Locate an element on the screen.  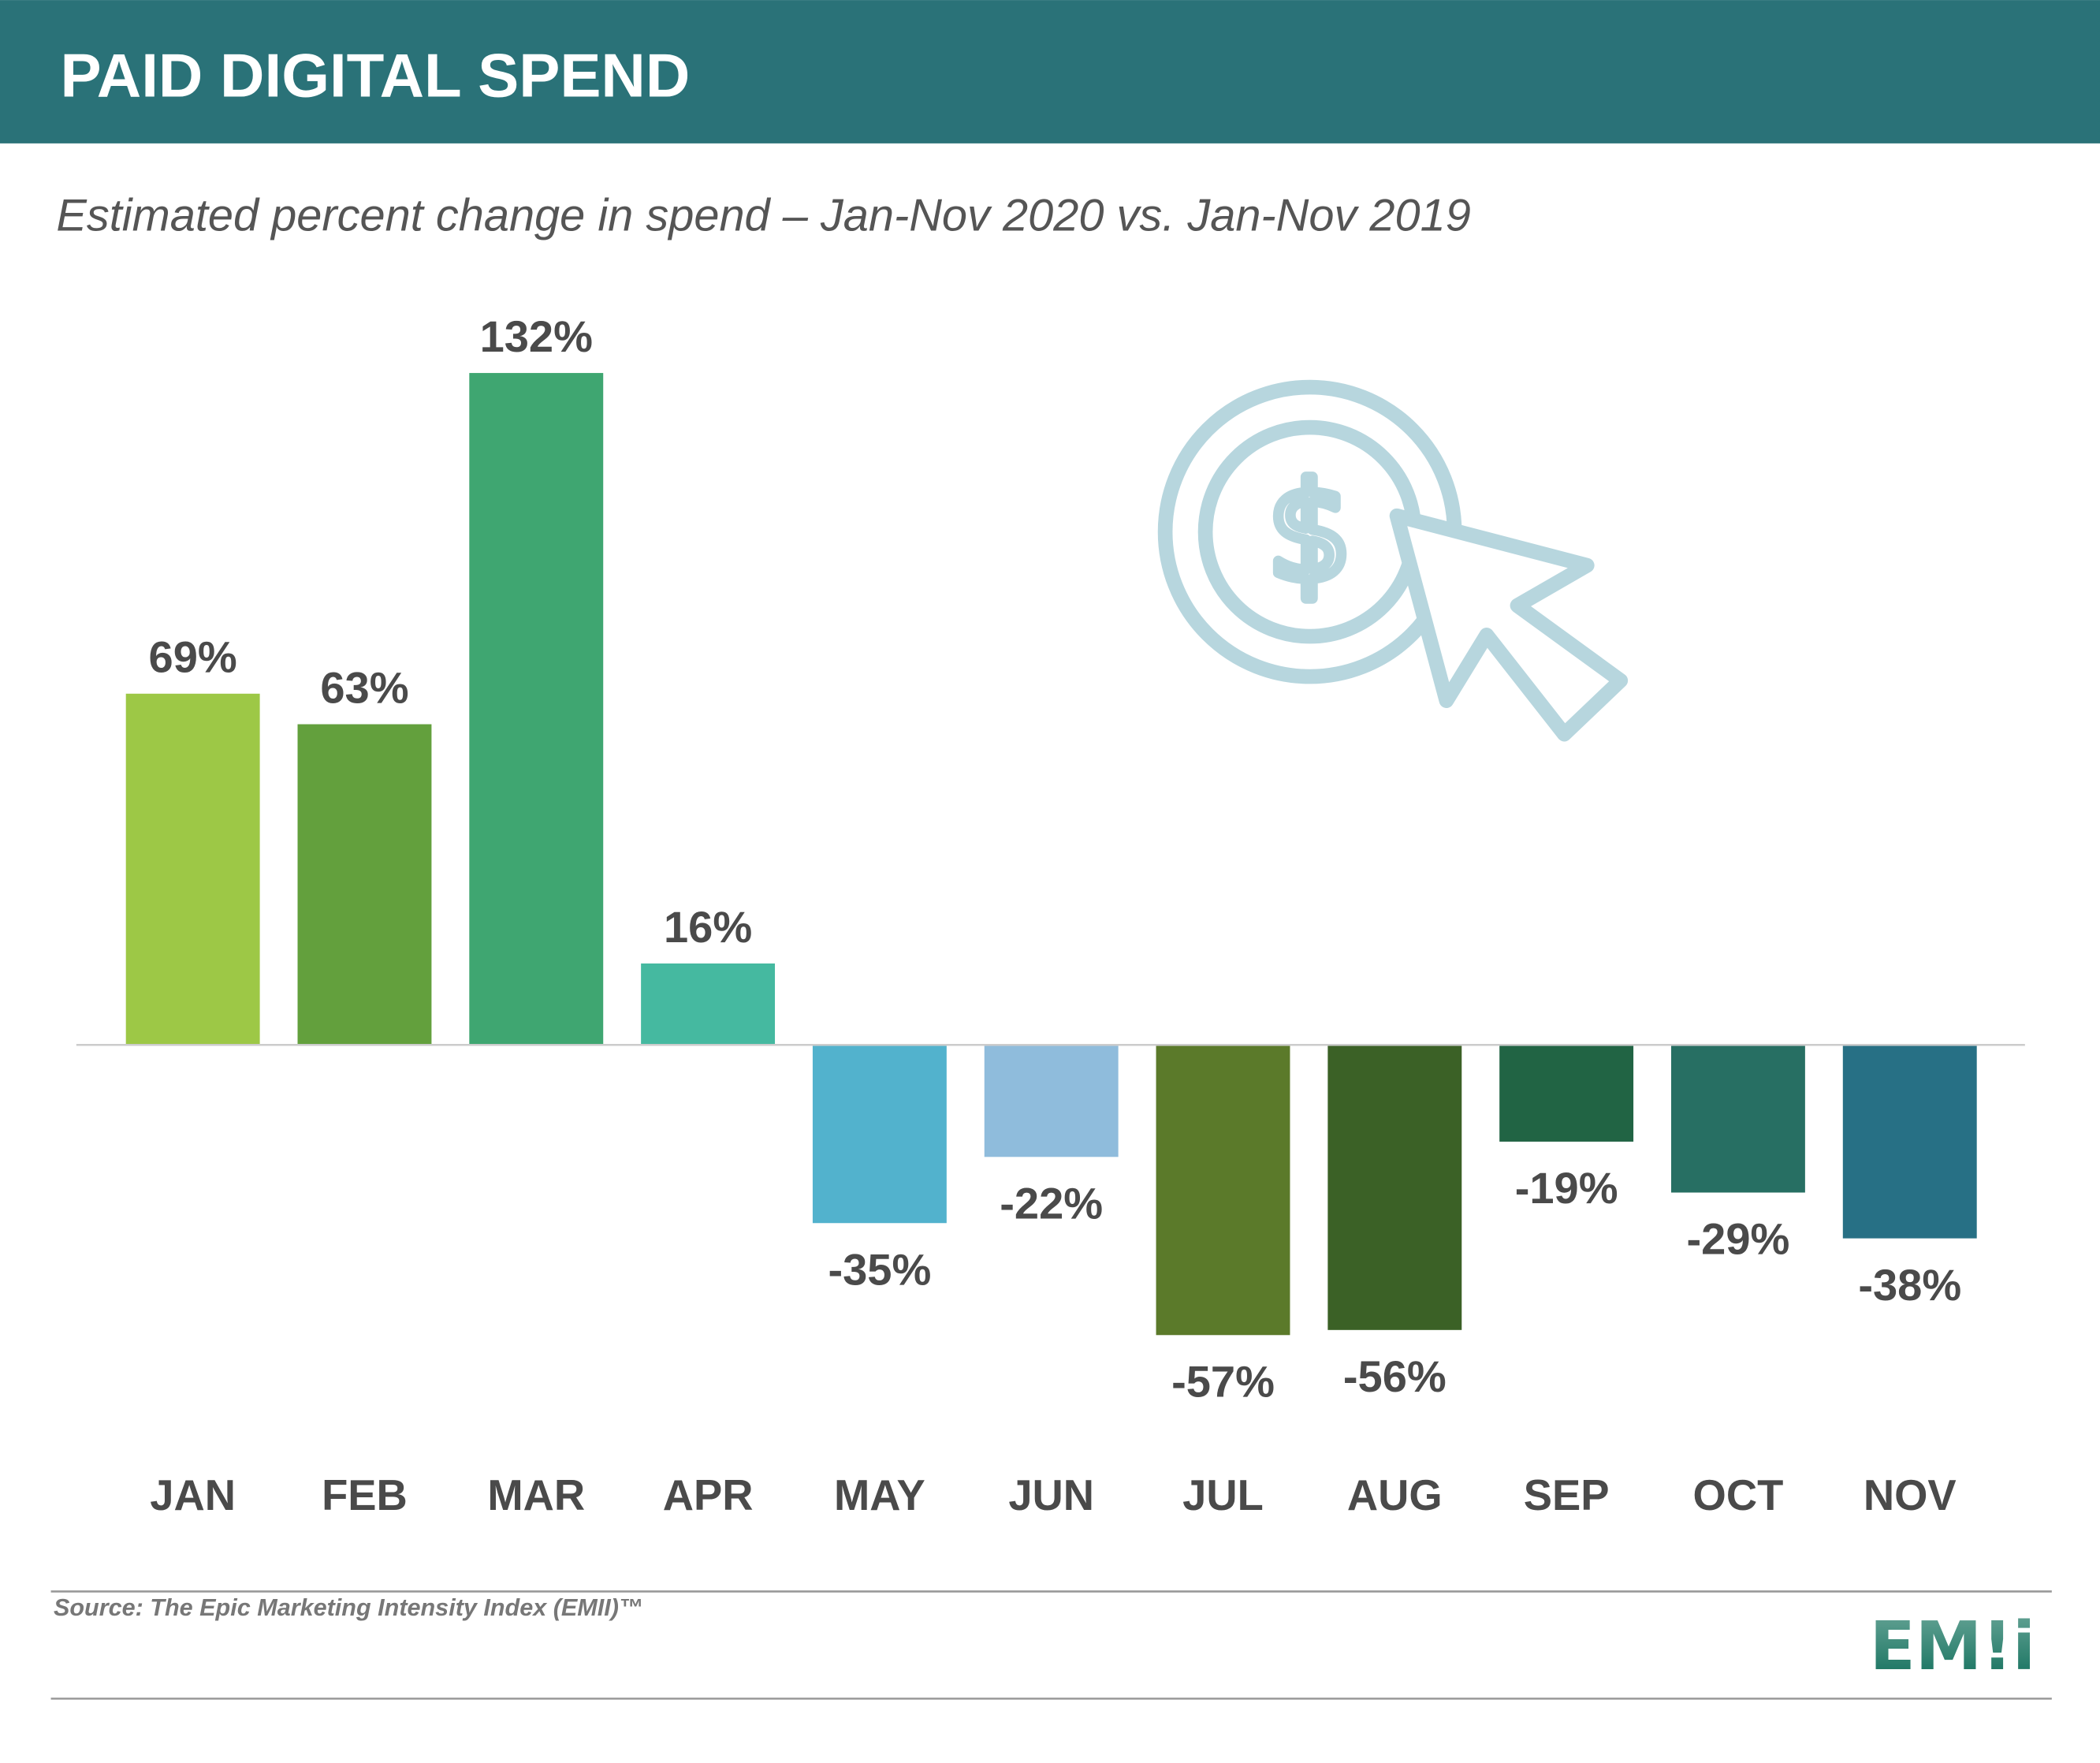
data-label: 16% is located at coordinates (708, 927).